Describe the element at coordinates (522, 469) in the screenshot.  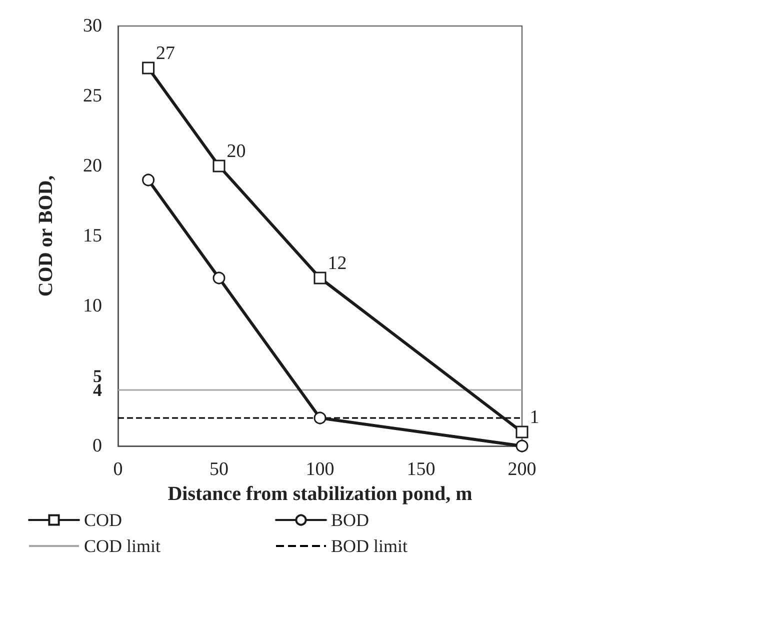
I see `x-tick-label: 200` at that location.